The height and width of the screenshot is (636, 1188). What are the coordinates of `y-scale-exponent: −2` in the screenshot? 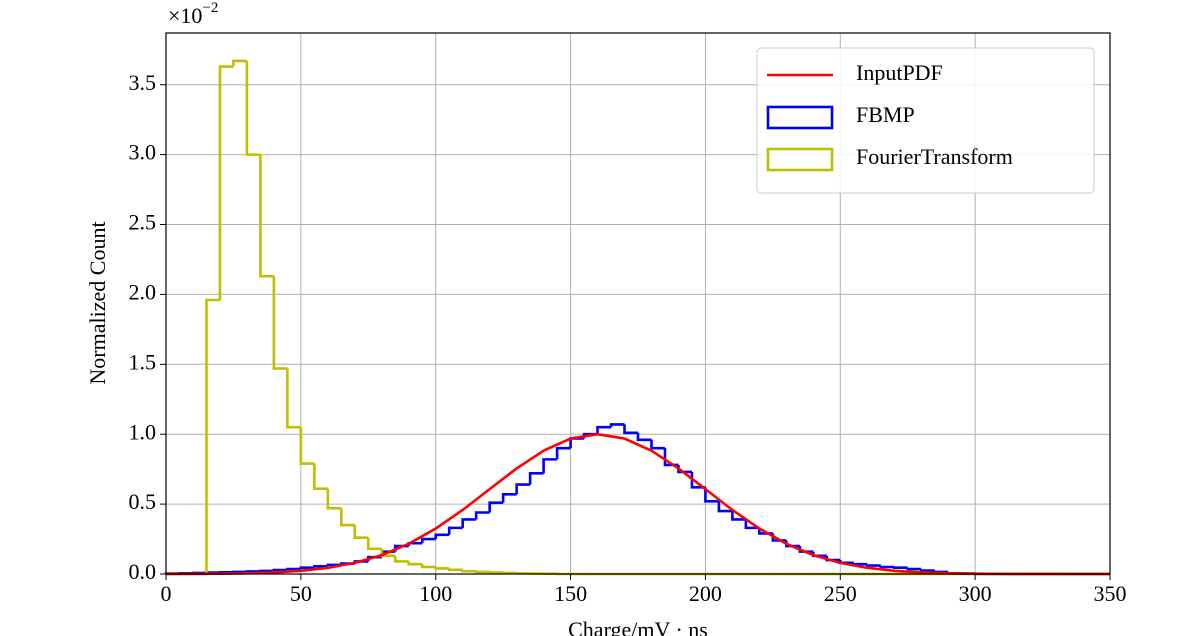 It's located at (210, 8).